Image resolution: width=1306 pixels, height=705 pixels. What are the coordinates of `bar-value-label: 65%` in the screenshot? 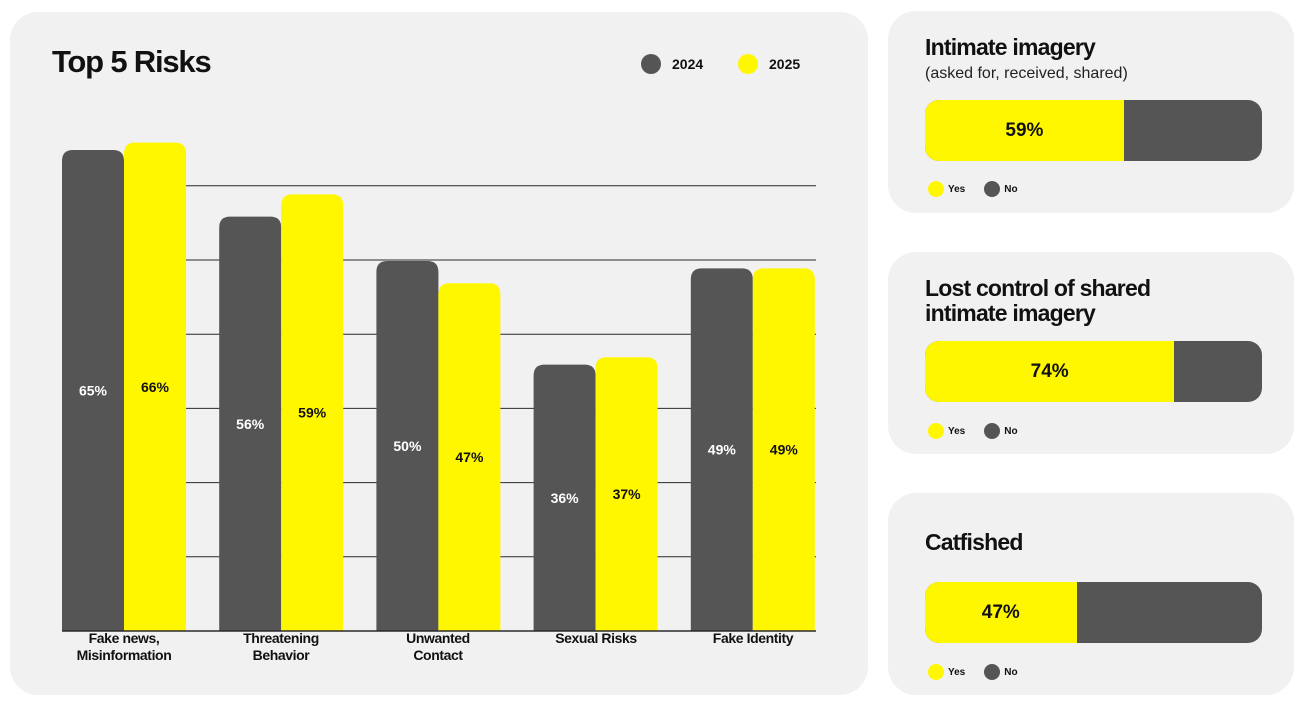 It's located at (93, 391).